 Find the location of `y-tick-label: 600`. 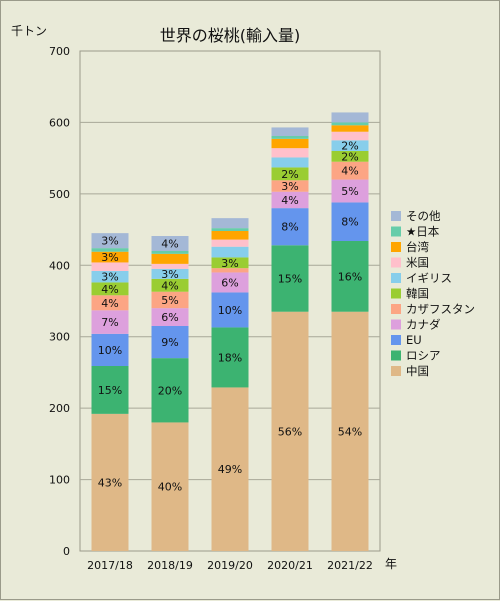

y-tick-label: 600 is located at coordinates (59, 122).